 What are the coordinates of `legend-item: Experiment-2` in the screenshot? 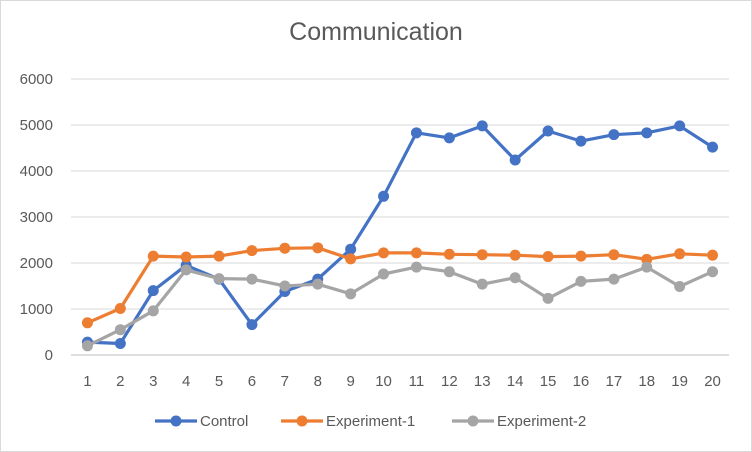 It's located at (519, 421).